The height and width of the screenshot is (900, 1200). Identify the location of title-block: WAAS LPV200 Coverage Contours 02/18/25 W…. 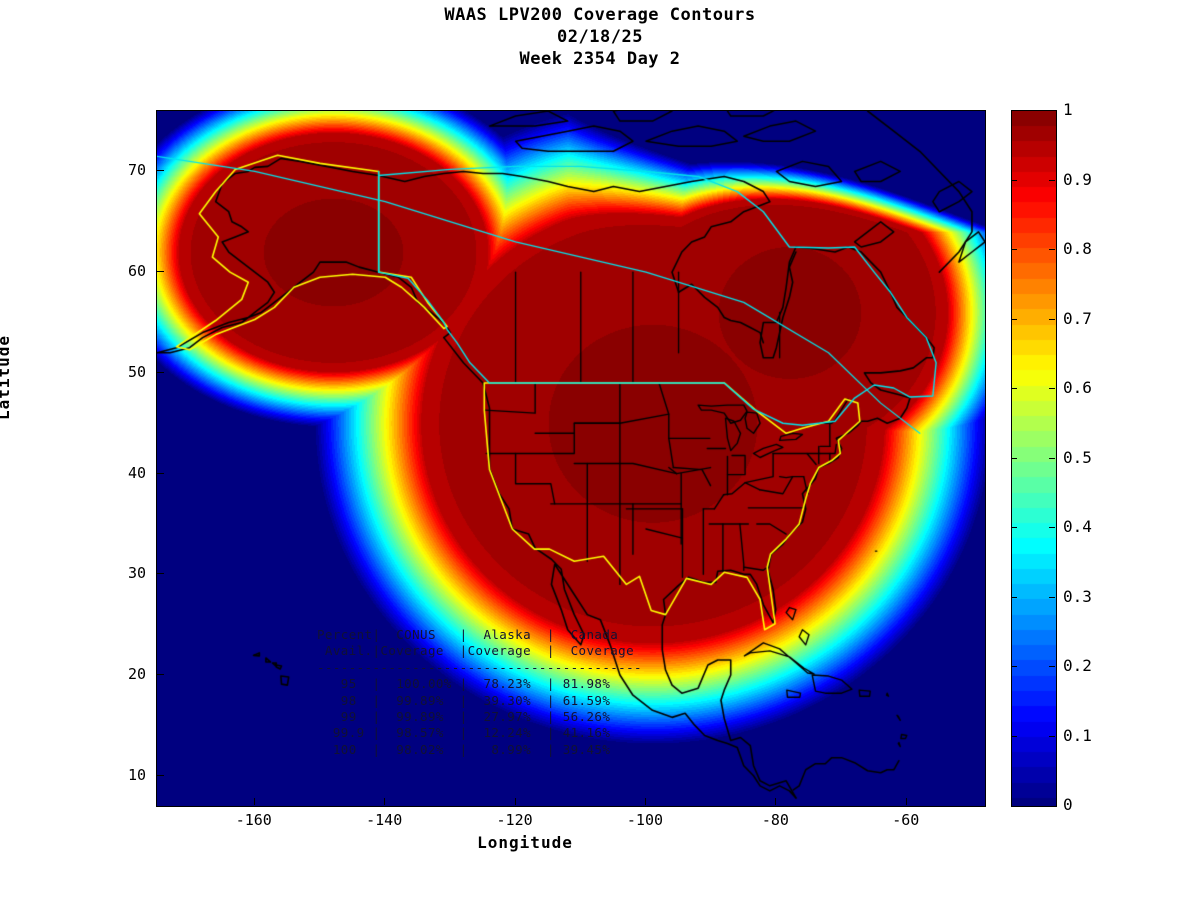
(600, 37).